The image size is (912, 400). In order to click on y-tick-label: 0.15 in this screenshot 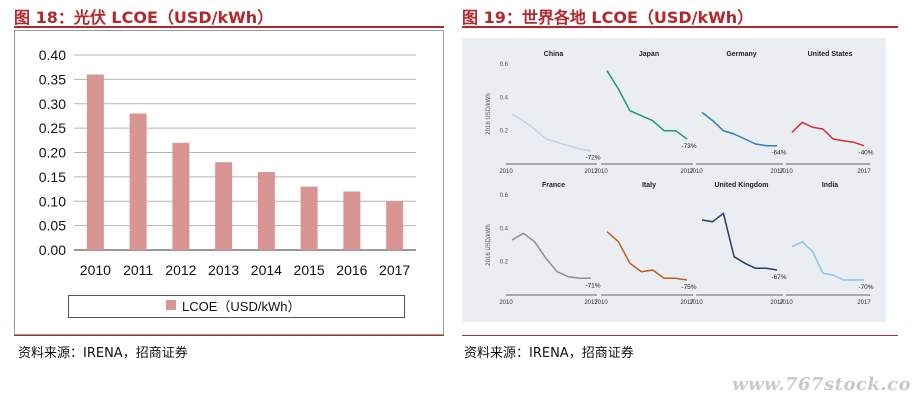, I will do `click(52, 177)`.